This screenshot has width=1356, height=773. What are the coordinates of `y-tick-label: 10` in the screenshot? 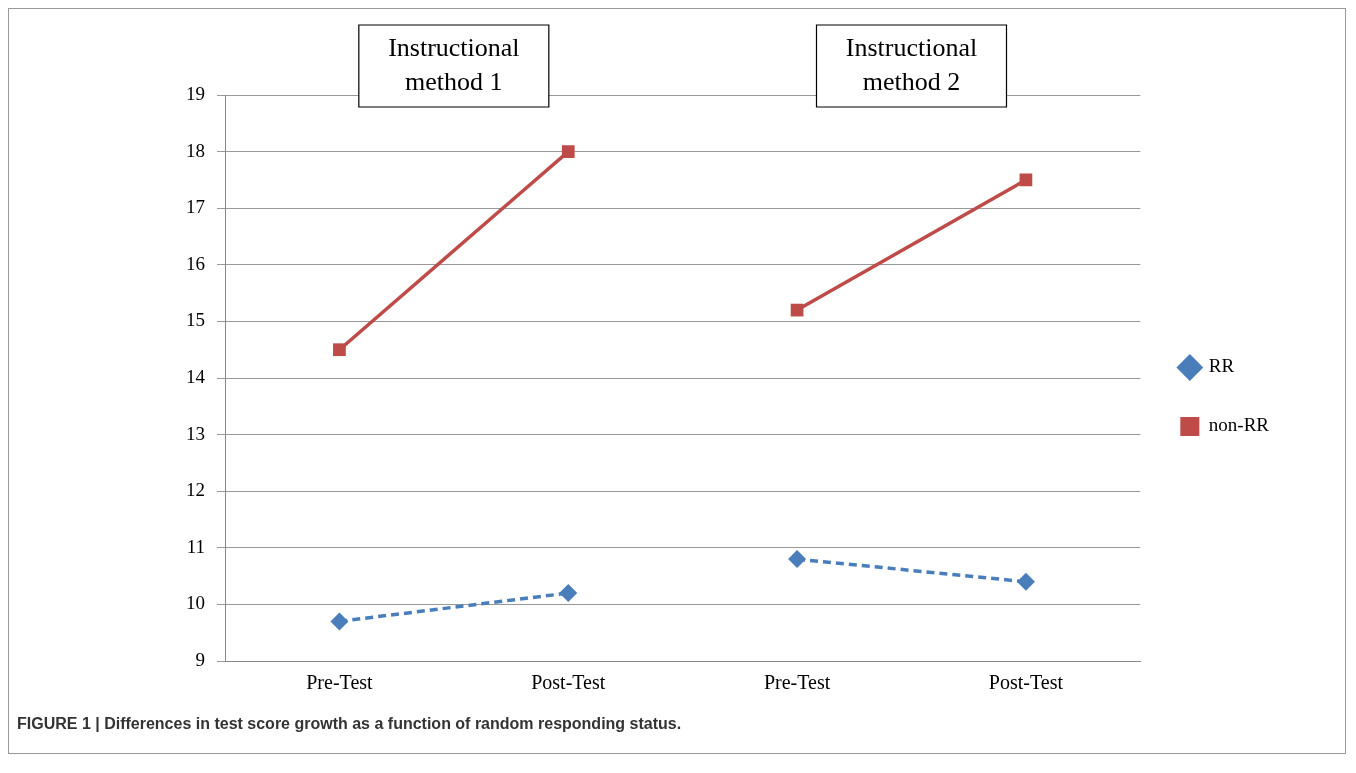 It's located at (195, 603).